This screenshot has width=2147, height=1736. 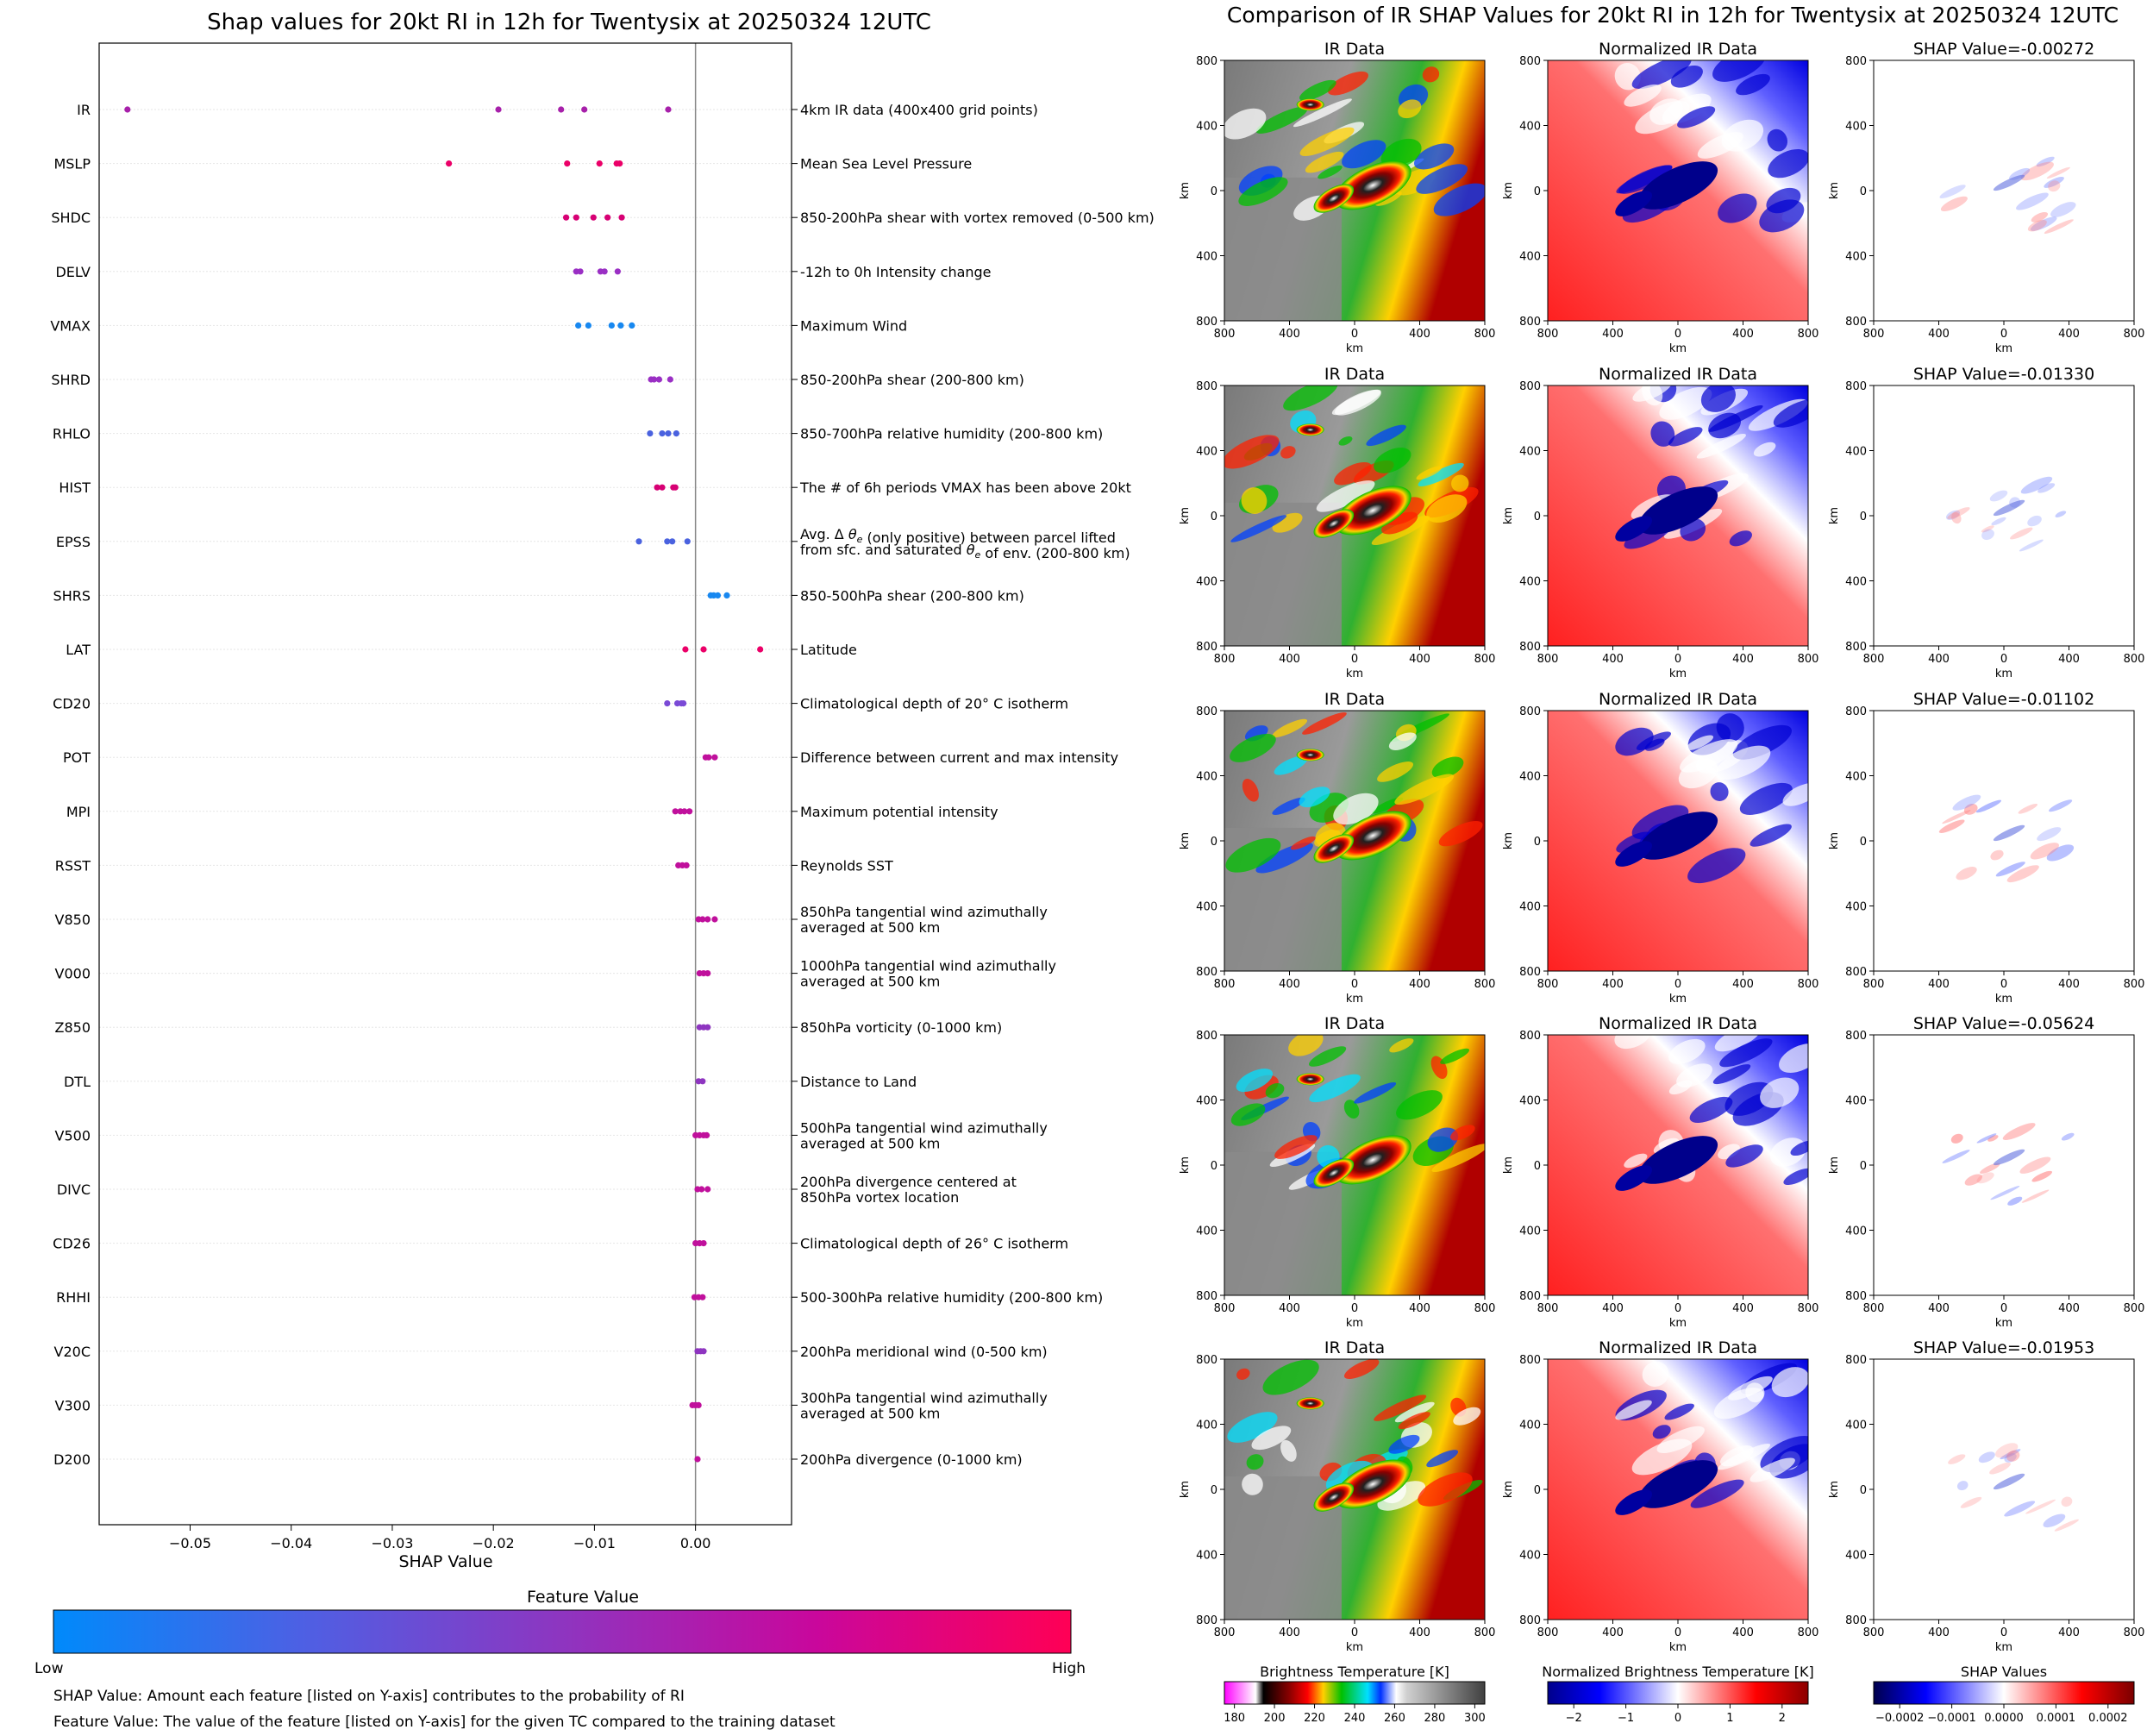 I want to click on feature-name-label: SHRS, so click(x=72, y=595).